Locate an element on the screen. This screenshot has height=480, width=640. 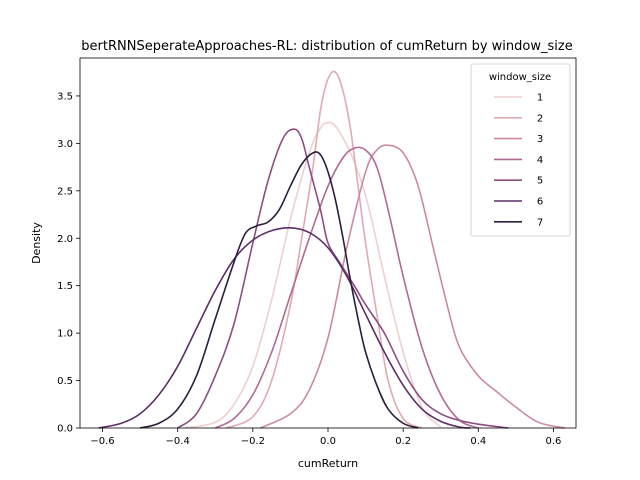
legend-label-7: 7 is located at coordinates (540, 222).